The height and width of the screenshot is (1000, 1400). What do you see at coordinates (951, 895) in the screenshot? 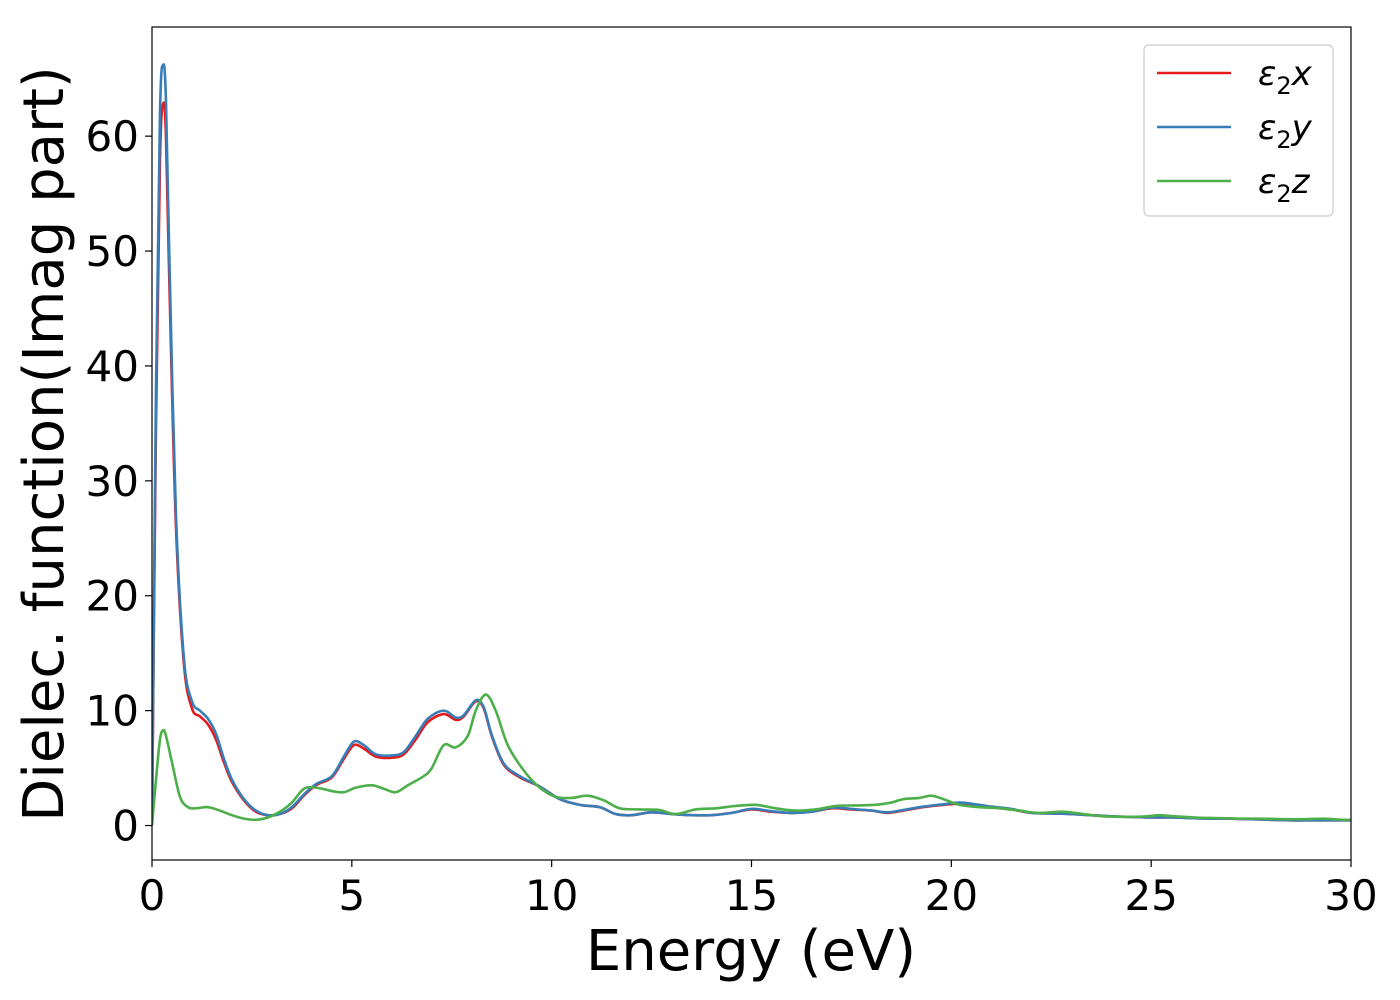
I see `x-tick-label: 20` at bounding box center [951, 895].